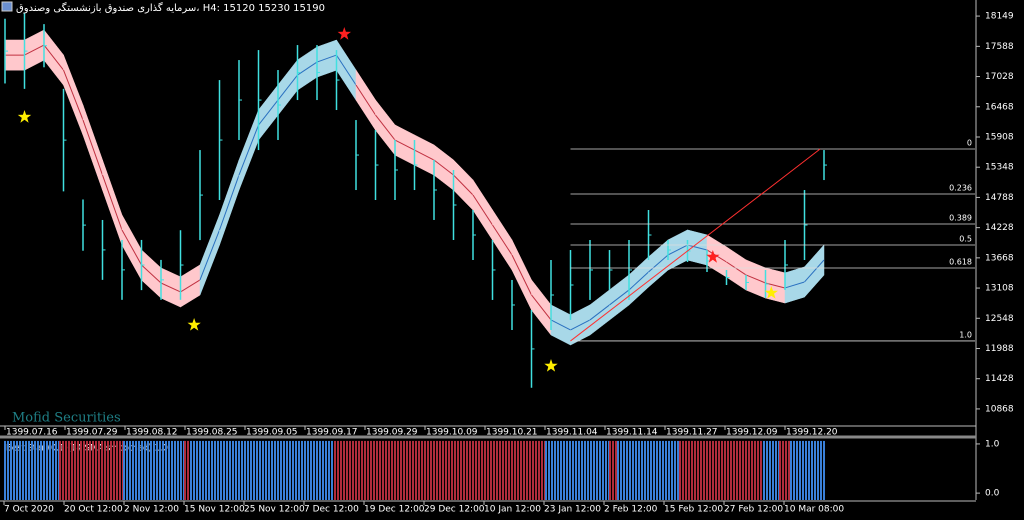 The height and width of the screenshot is (520, 1024). Describe the element at coordinates (512, 510) in the screenshot. I see `x-tick-label: 10 Jan 12:00` at that location.